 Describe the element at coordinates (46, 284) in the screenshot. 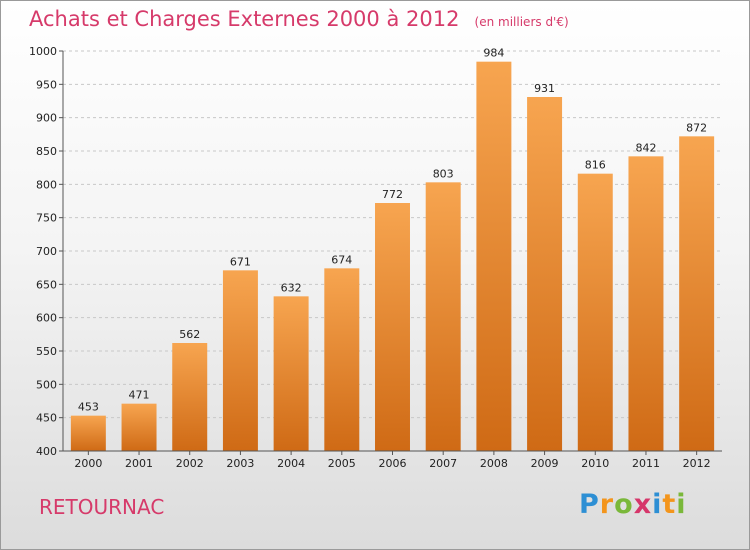

I see `y-tick-label: 650` at that location.